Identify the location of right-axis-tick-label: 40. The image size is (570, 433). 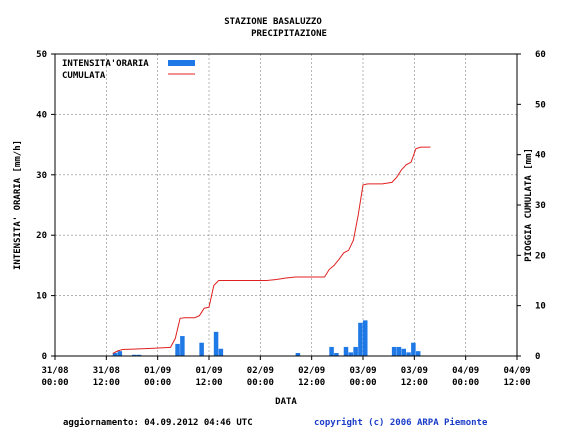
(540, 156).